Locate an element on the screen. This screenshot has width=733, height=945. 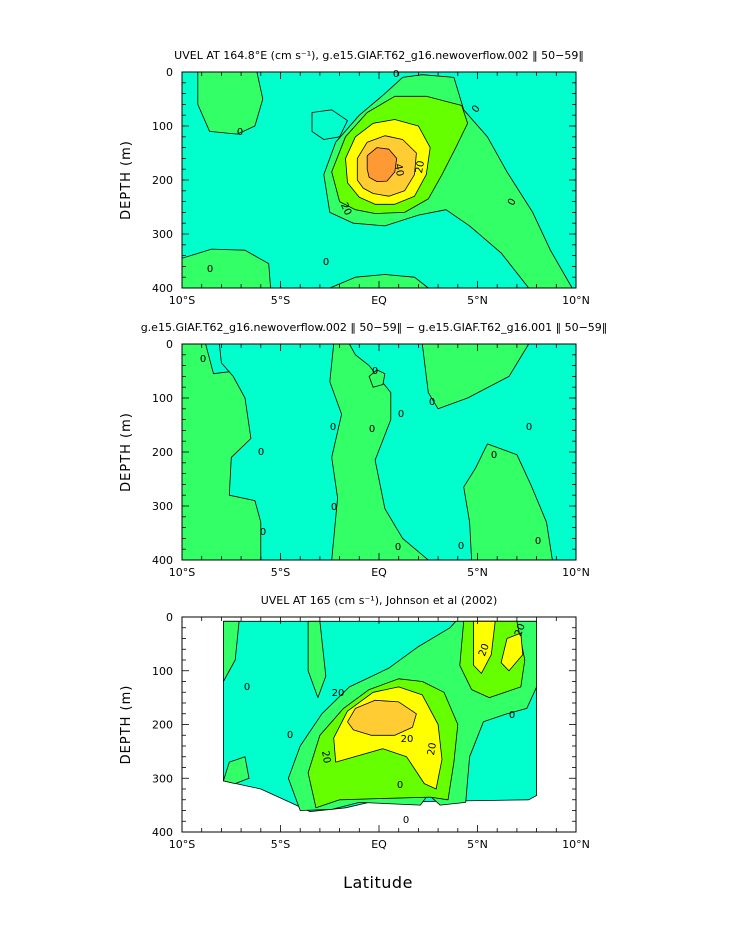
contour-region-c30 is located at coordinates (382, 717).